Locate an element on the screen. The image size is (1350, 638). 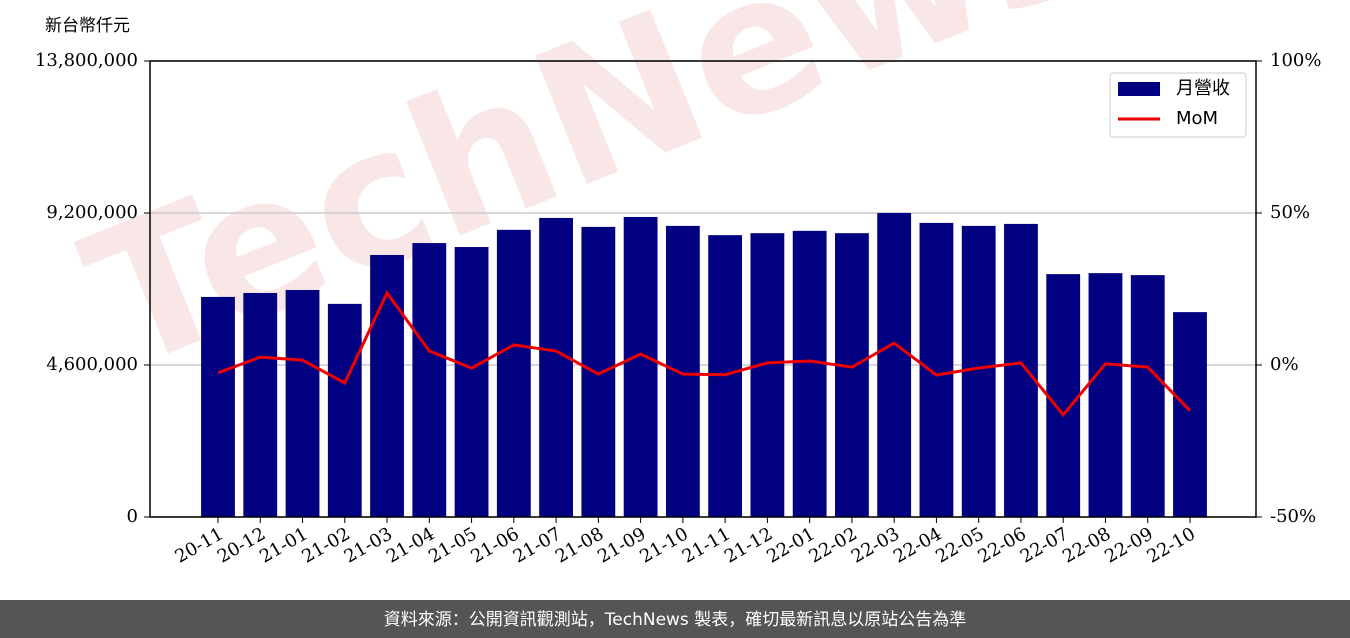
y-tick-label: 13,800,000 is located at coordinates (86, 60).